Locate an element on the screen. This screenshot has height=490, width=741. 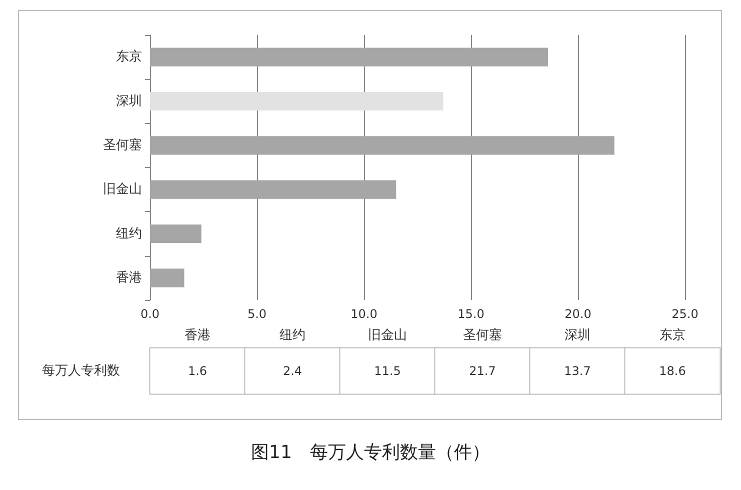
y-tick-label: 每万人专利数 is located at coordinates (81, 371).